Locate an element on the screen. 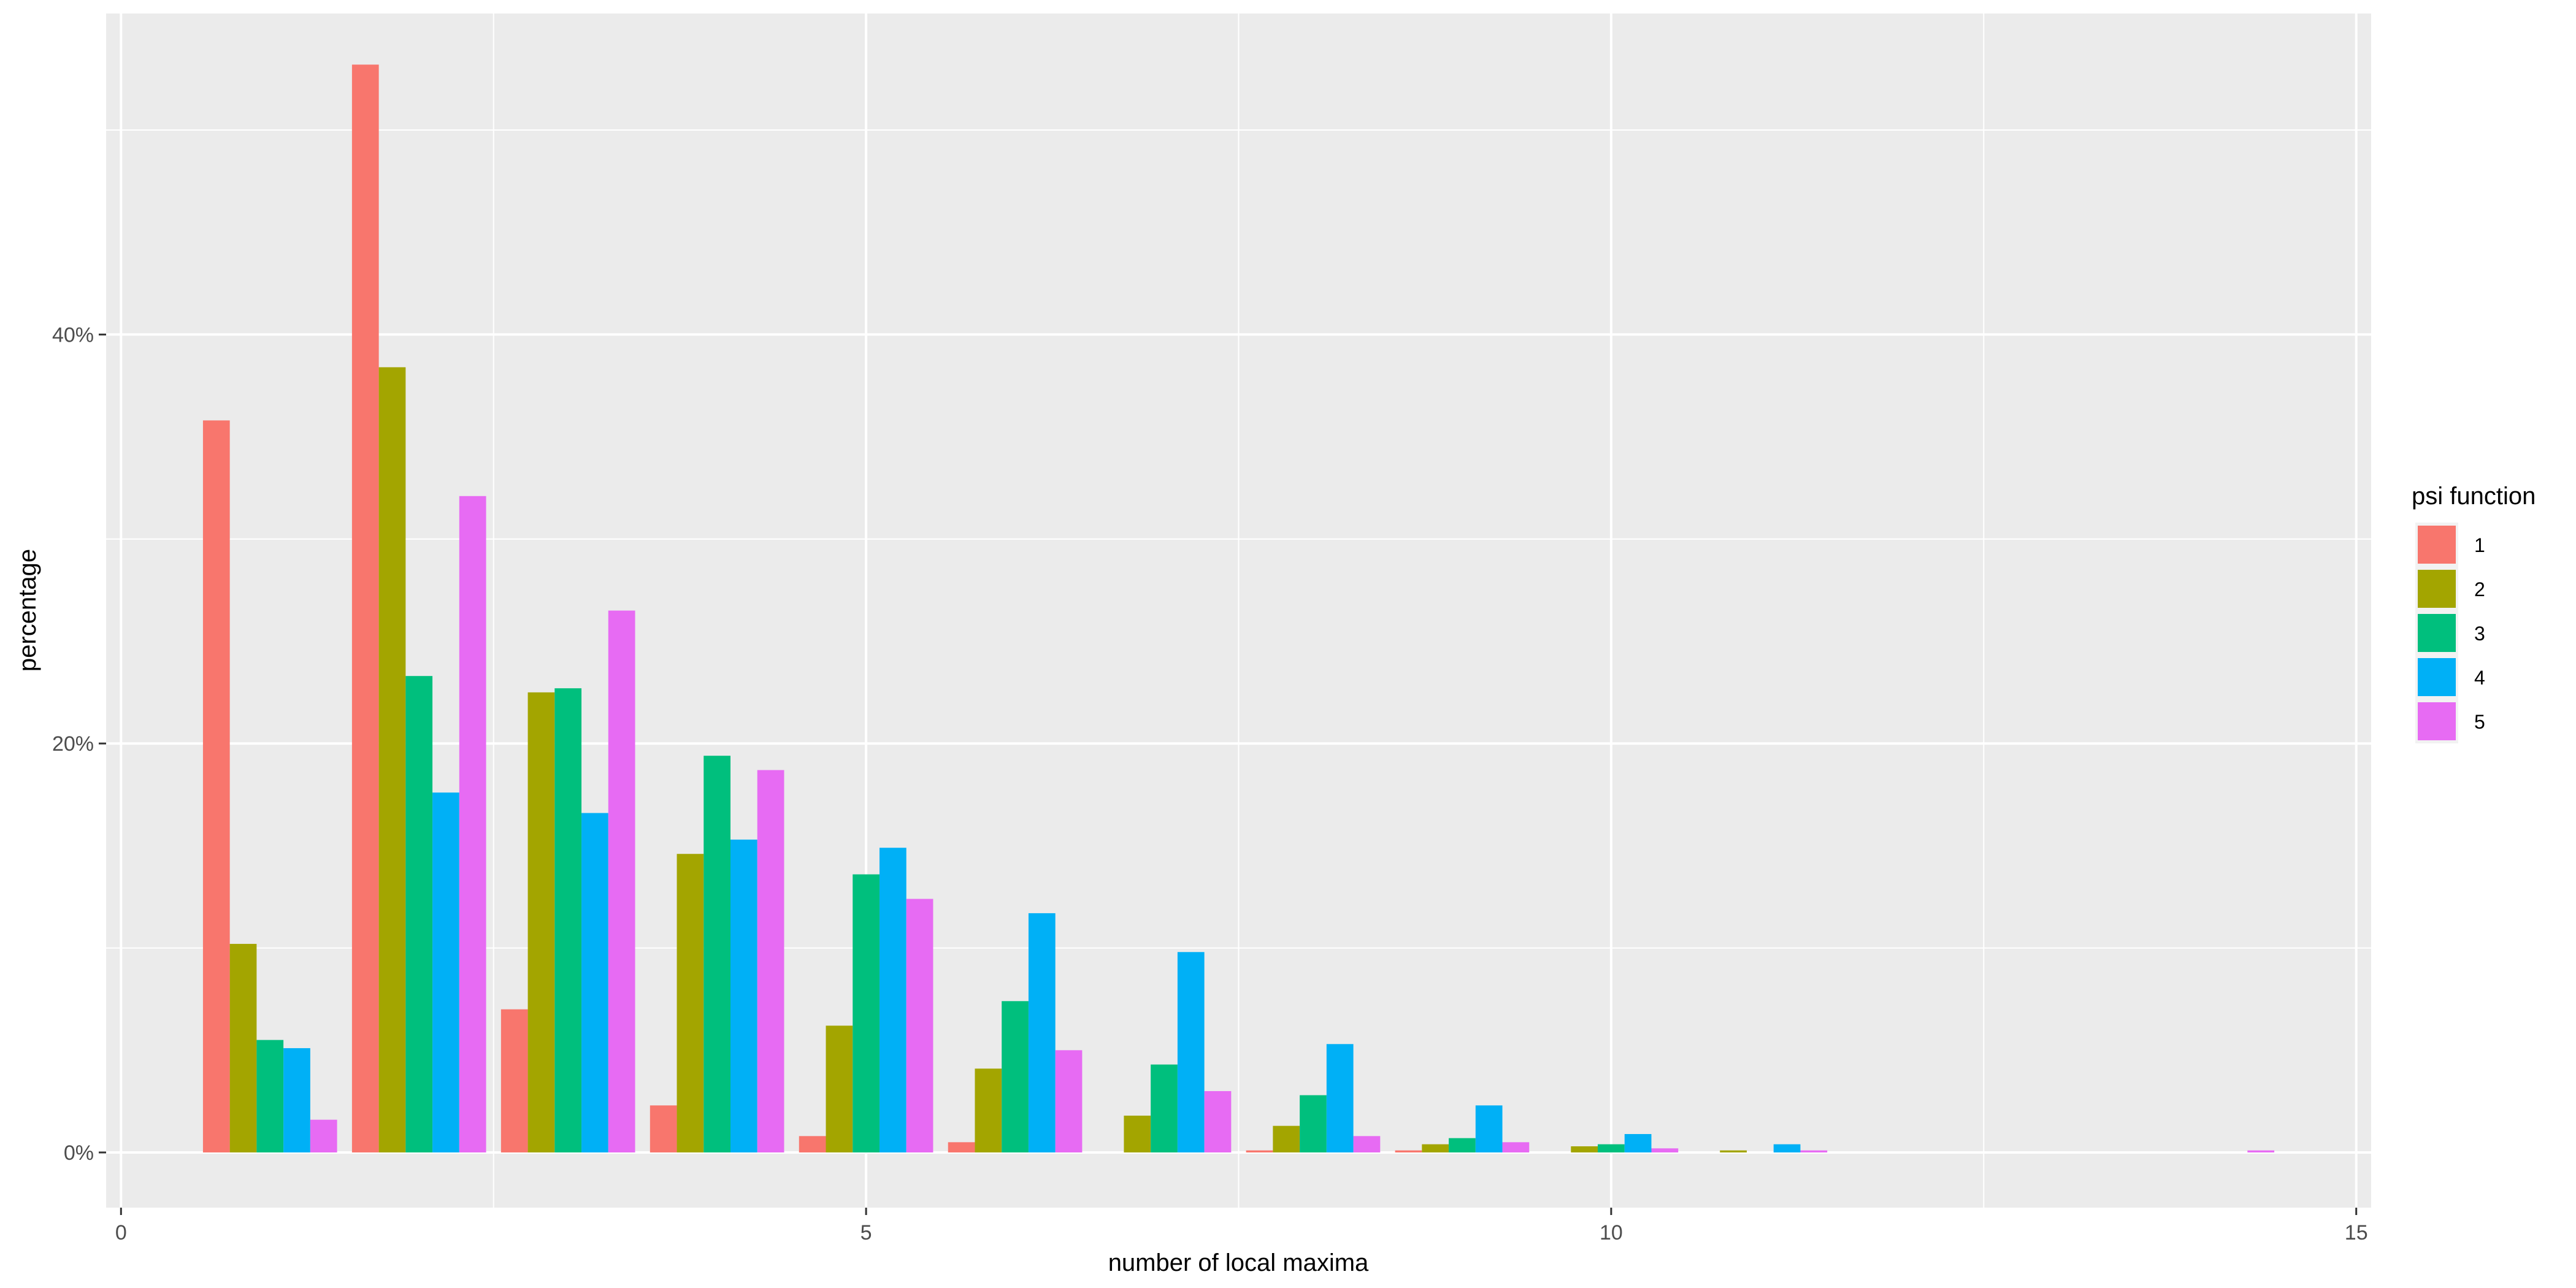 The height and width of the screenshot is (1288, 2576). y-axis: 0% 20% 40% is located at coordinates (79, 744).